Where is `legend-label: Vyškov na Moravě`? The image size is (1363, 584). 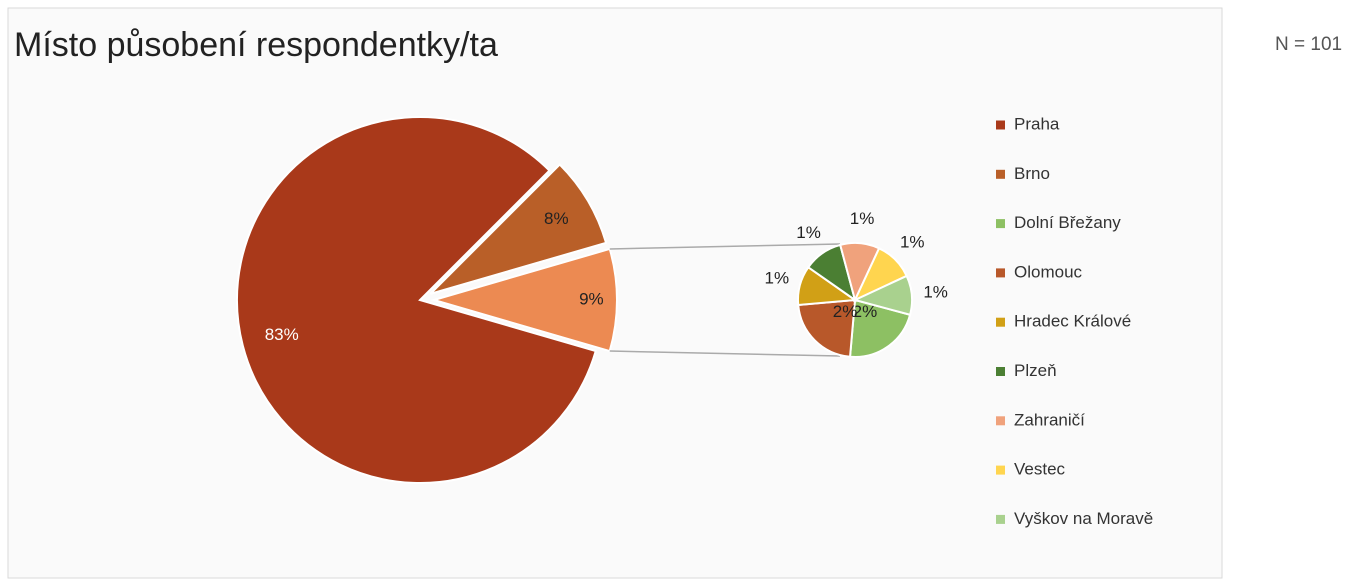 legend-label: Vyškov na Moravě is located at coordinates (1083, 518).